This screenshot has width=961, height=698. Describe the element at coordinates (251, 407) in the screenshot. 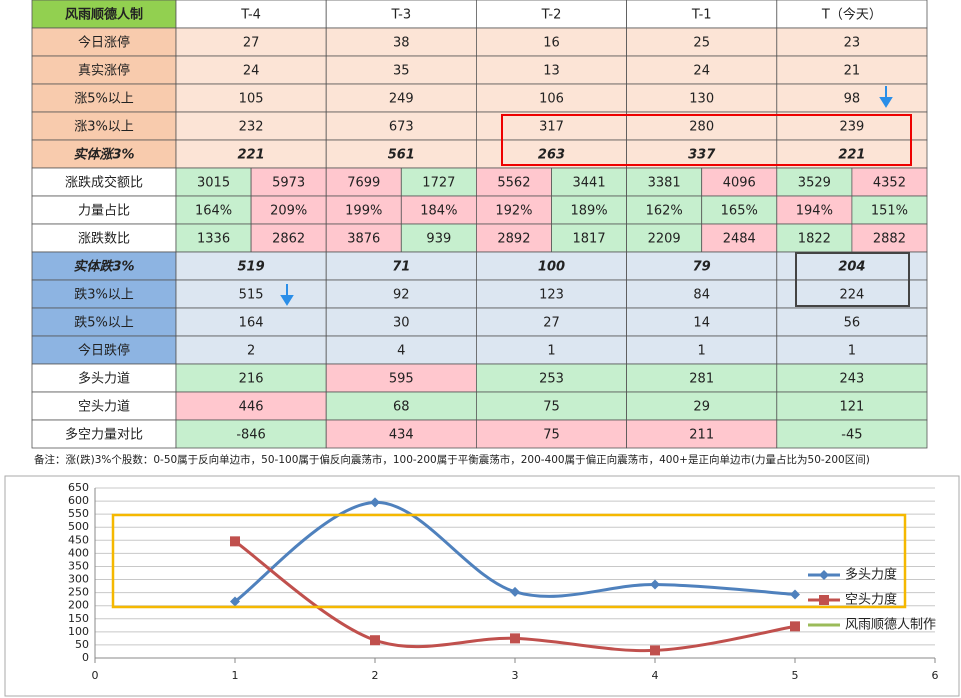

I see `cell-text: 446` at that location.